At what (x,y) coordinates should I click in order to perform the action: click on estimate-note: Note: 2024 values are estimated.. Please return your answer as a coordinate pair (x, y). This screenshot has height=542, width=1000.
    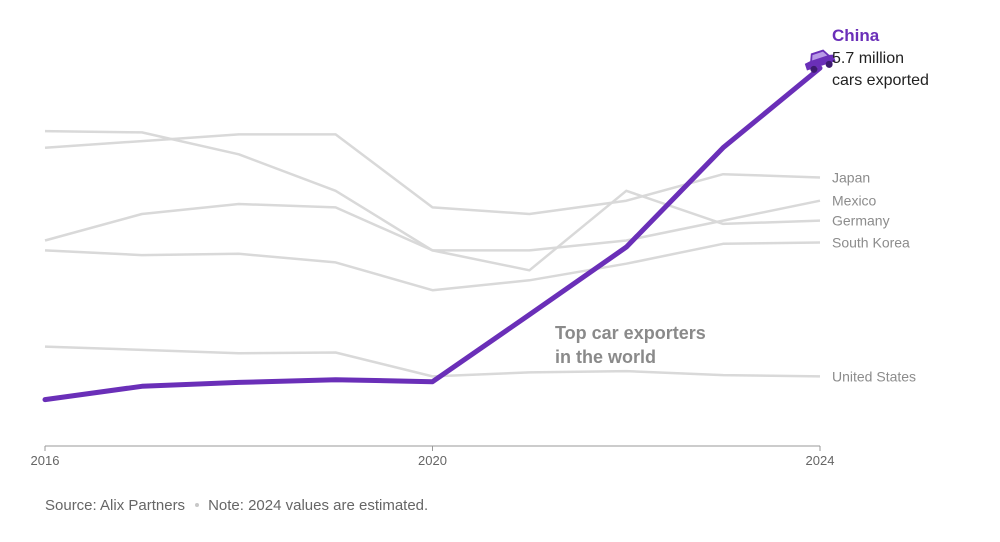
    Looking at the image, I should click on (318, 505).